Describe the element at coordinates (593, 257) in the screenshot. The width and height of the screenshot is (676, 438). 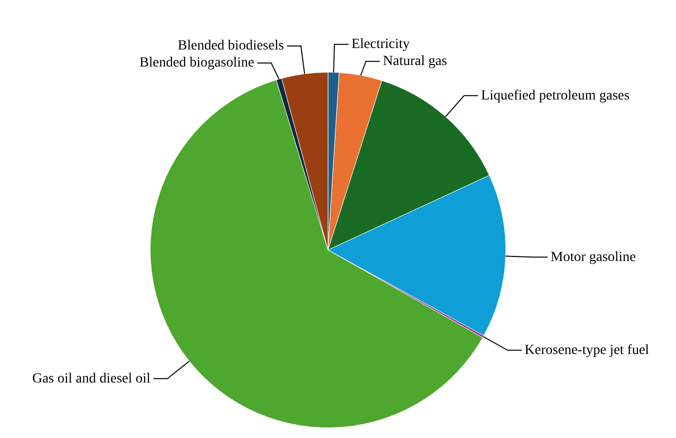
I see `slice-label: Motor gasoline` at that location.